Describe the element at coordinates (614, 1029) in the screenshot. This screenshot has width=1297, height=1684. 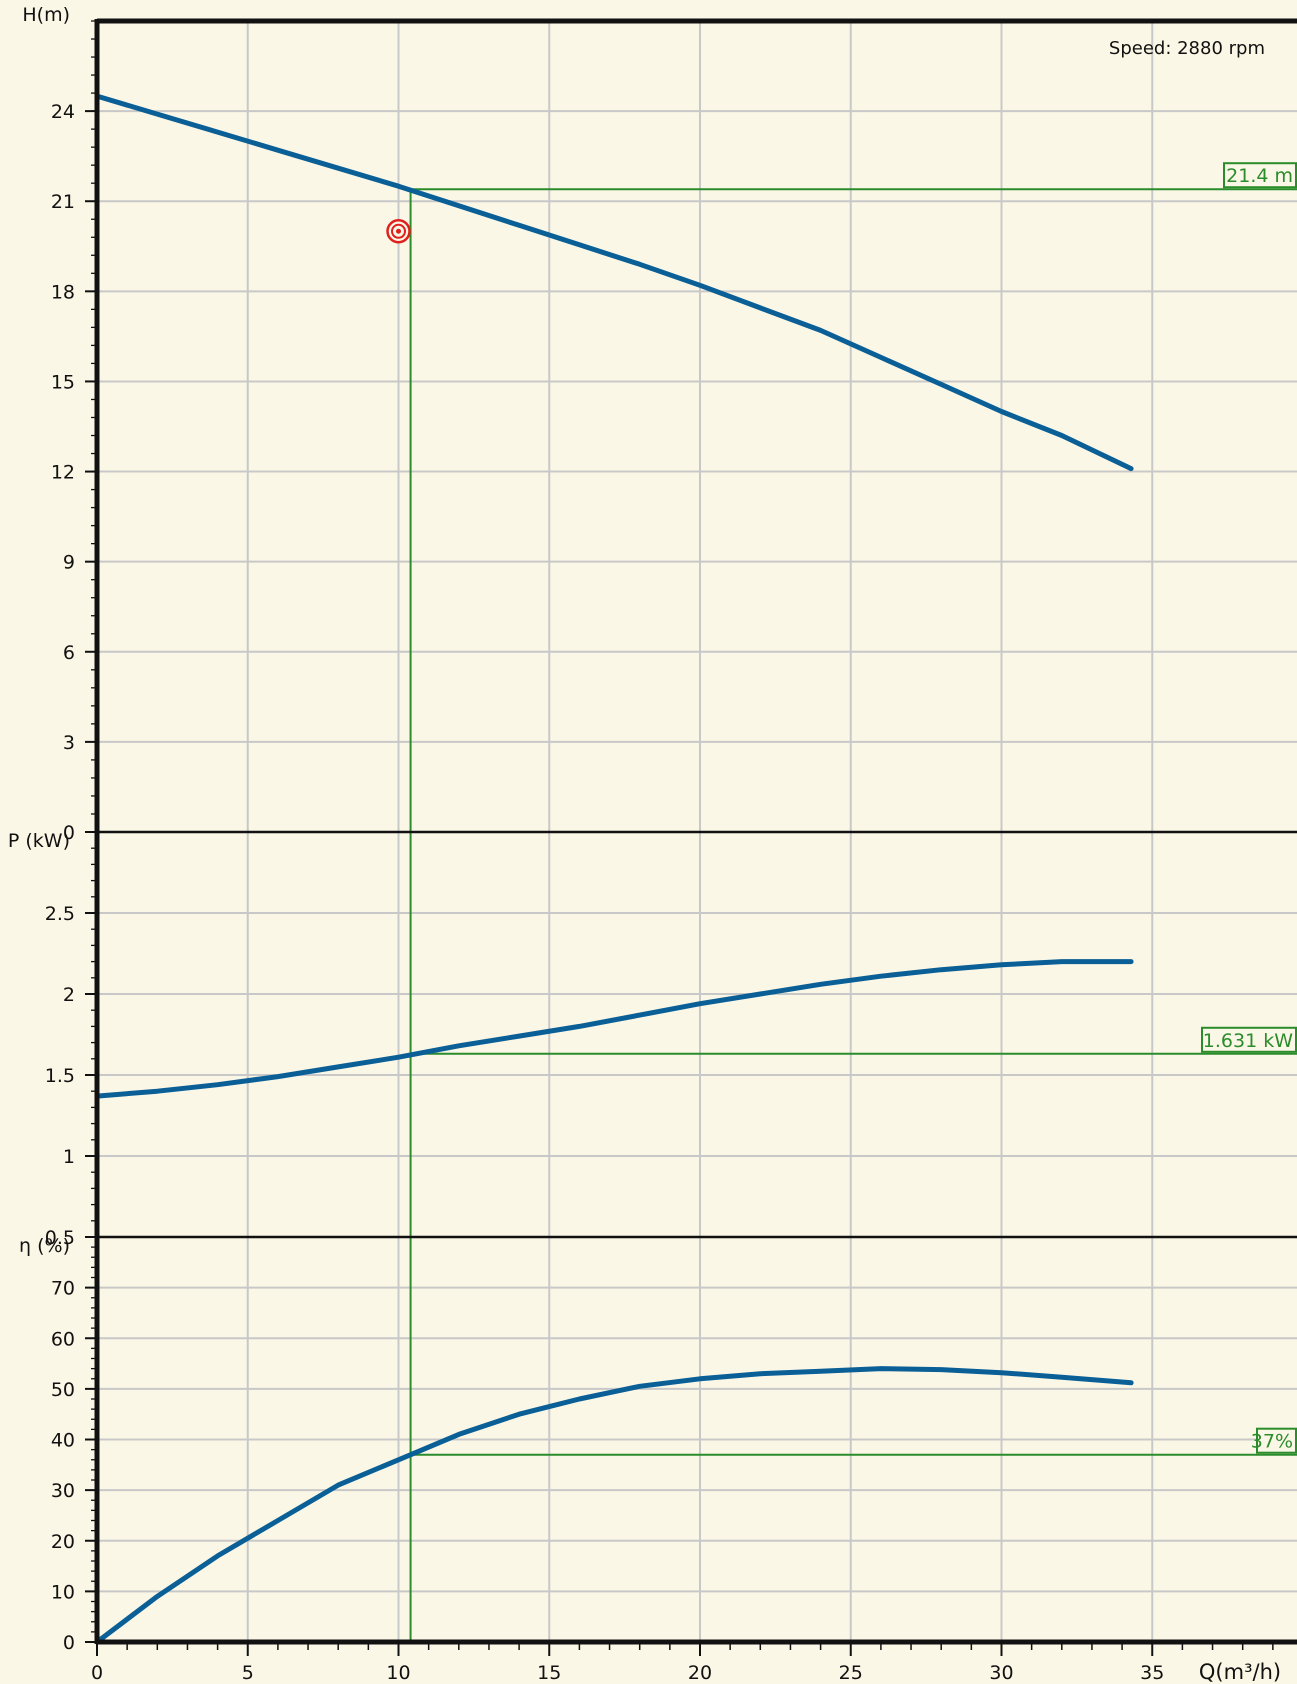
I see `power-curve` at that location.